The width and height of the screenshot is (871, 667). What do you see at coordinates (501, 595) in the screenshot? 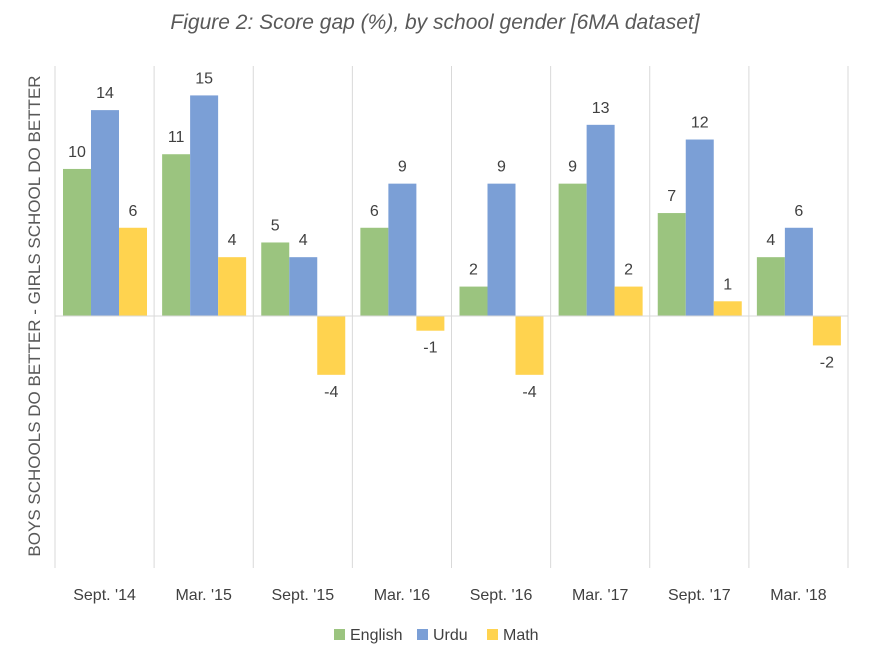
I see `category-label: Sept. '16` at bounding box center [501, 595].